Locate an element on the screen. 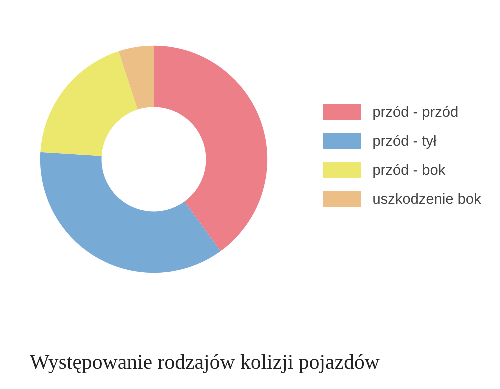 This screenshot has width=500, height=389. legend-label: przód - tył is located at coordinates (405, 142).